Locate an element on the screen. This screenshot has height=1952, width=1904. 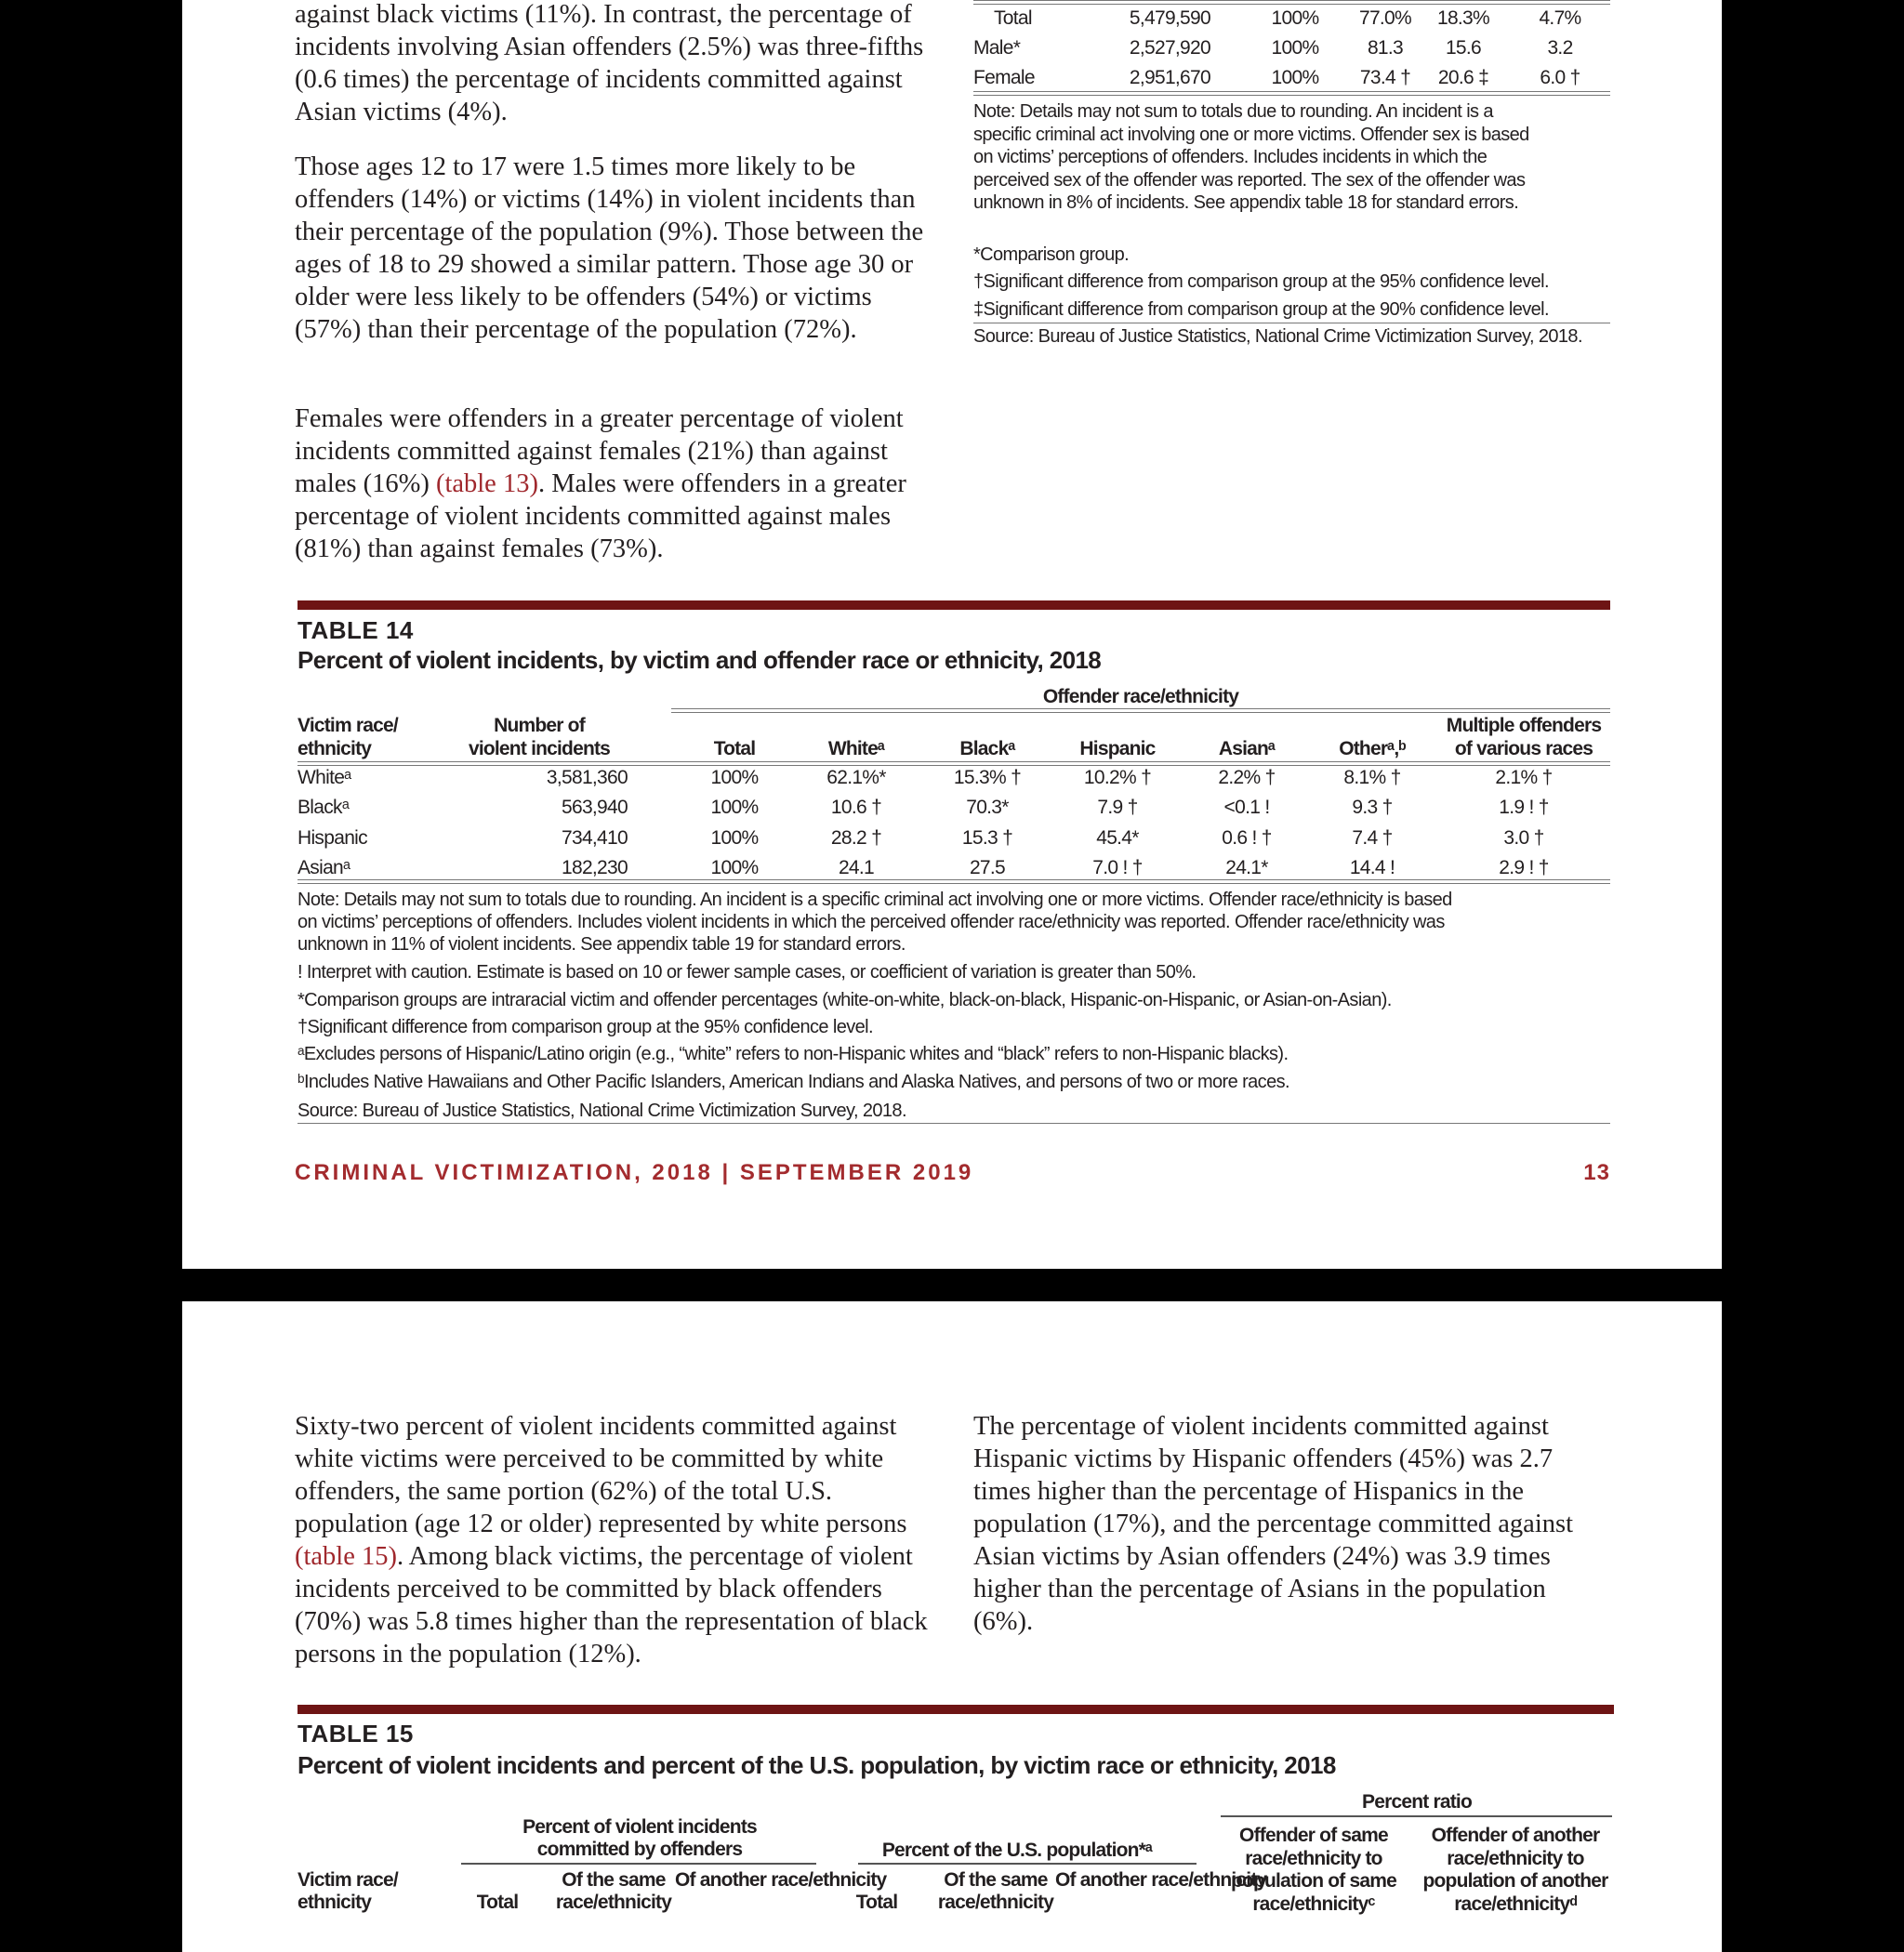
table-cell: 14.4 ! is located at coordinates (1372, 867).